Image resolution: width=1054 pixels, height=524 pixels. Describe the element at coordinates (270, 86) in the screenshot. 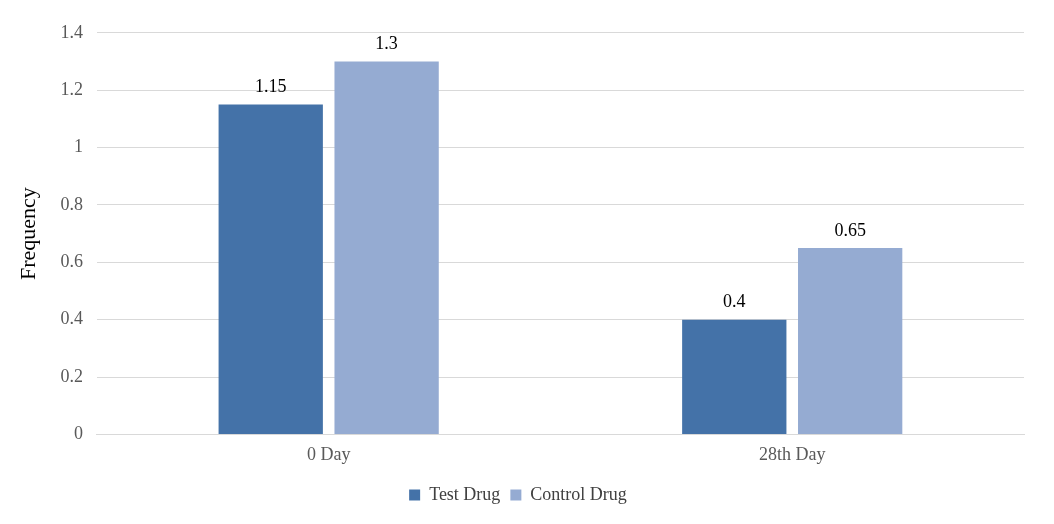

I see `data-label: 1.15` at that location.